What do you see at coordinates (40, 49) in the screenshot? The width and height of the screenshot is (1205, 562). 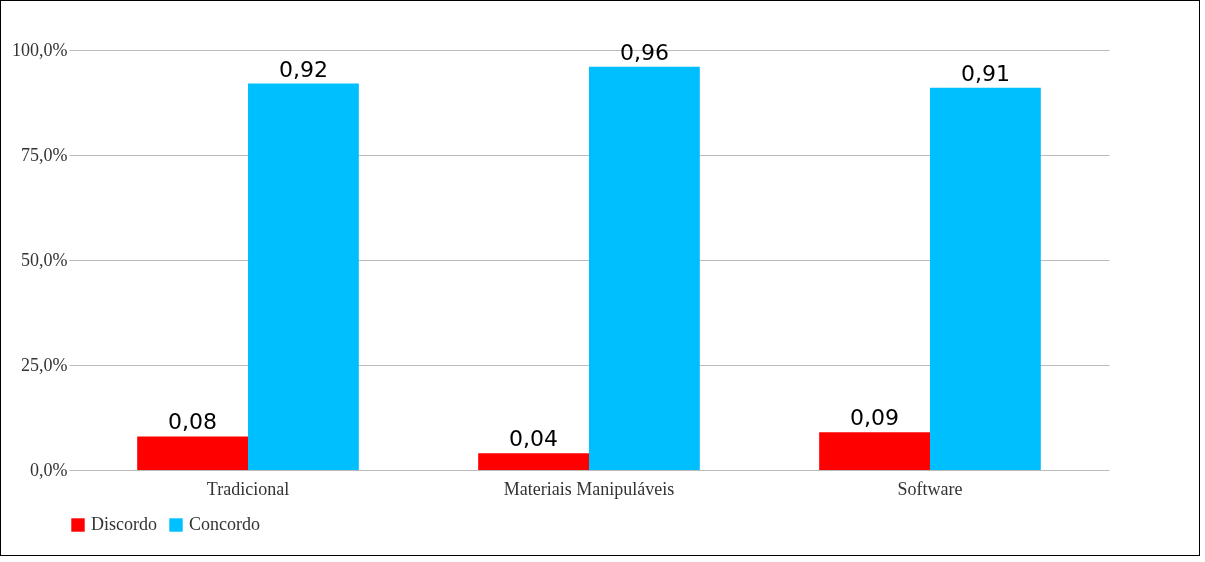 I see `y-tick-label: 100,0%` at bounding box center [40, 49].